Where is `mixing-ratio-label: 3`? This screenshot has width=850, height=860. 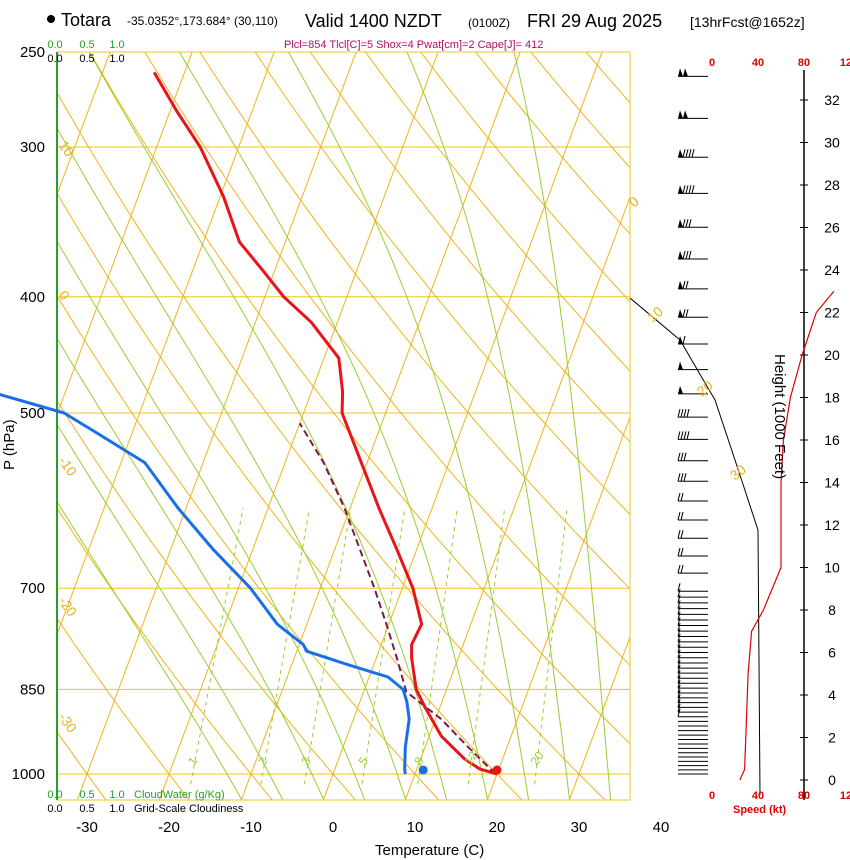
mixing-ratio-label: 3 is located at coordinates (305, 761).